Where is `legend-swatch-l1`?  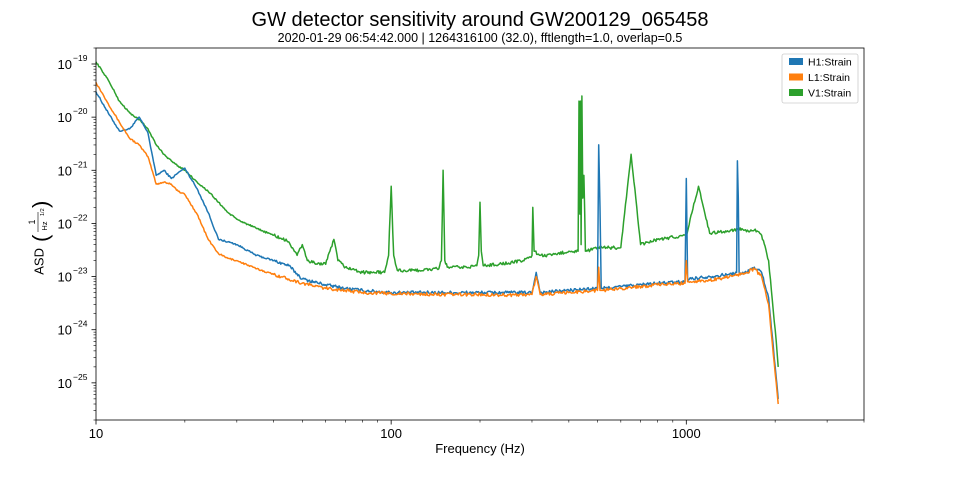
legend-swatch-l1 is located at coordinates (796, 77).